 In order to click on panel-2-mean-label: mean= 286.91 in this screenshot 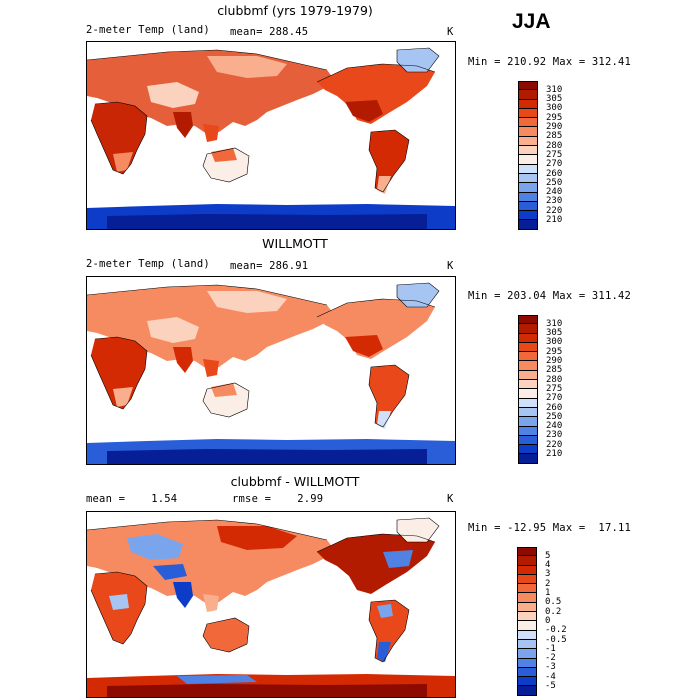, I will do `click(269, 266)`.